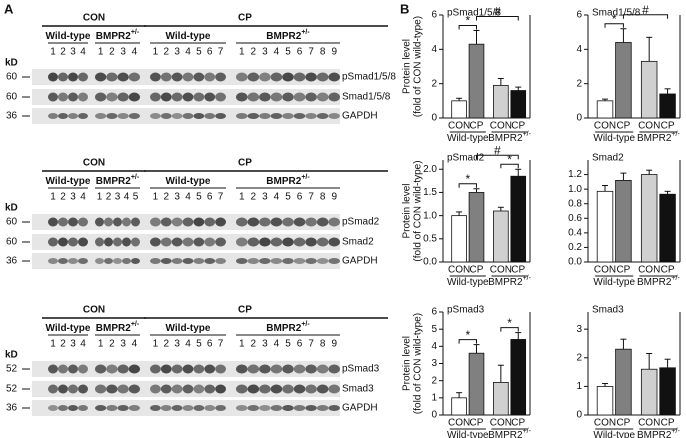 The width and height of the screenshot is (686, 438). I want to click on lane-number: 3, so click(177, 197).